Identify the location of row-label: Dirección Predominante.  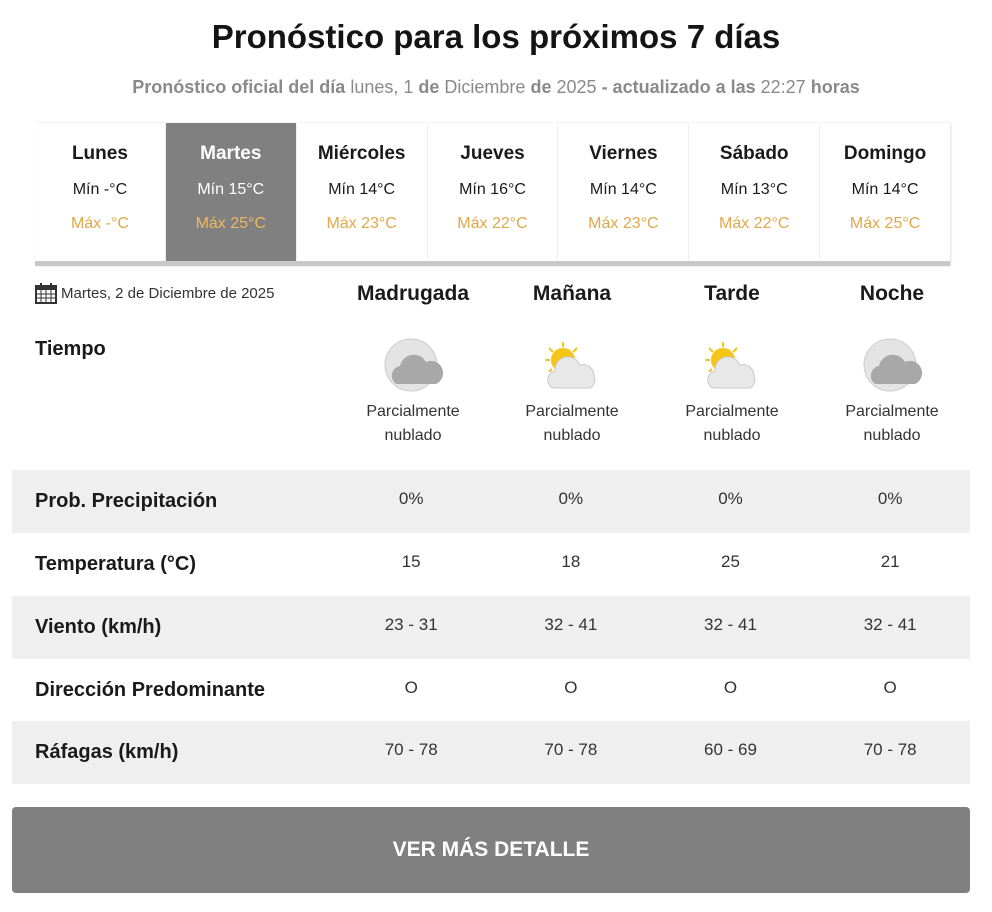
(150, 690).